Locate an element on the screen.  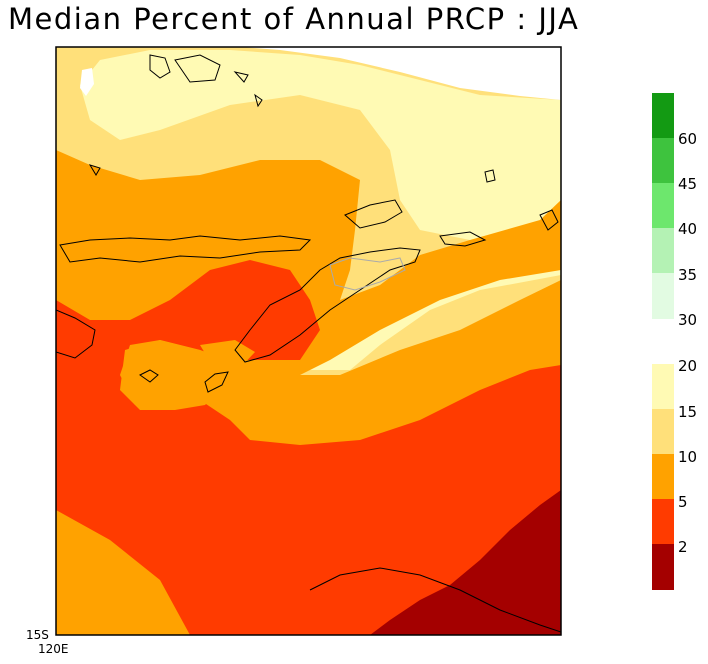
legend-tick: 5 is located at coordinates (683, 502).